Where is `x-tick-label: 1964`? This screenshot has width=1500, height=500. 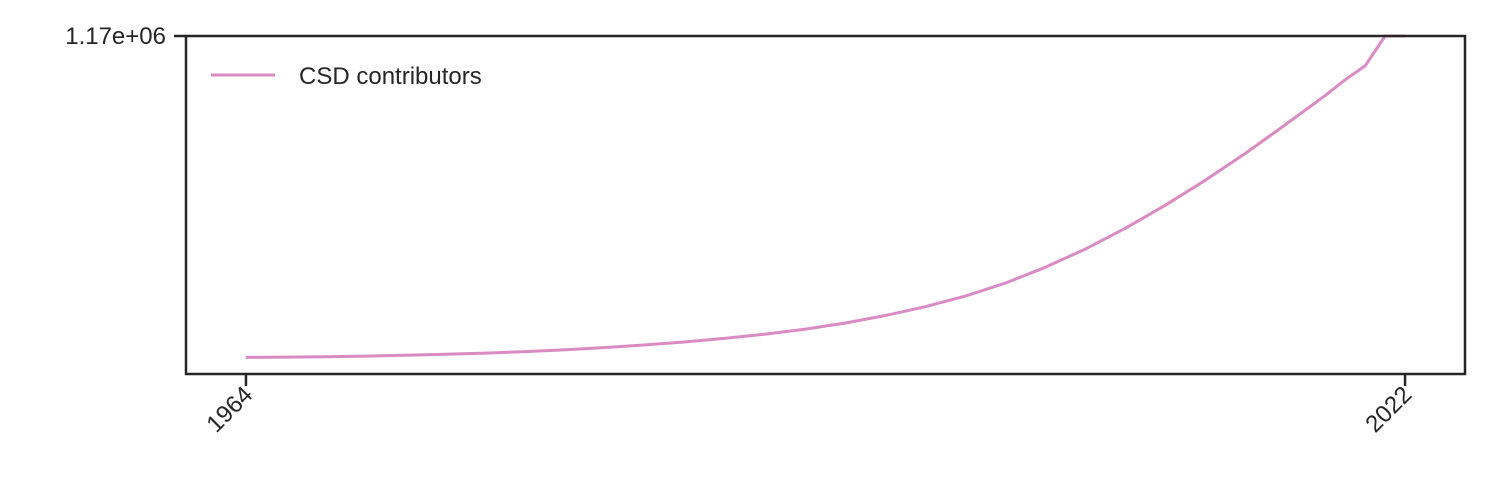 x-tick-label: 1964 is located at coordinates (229, 409).